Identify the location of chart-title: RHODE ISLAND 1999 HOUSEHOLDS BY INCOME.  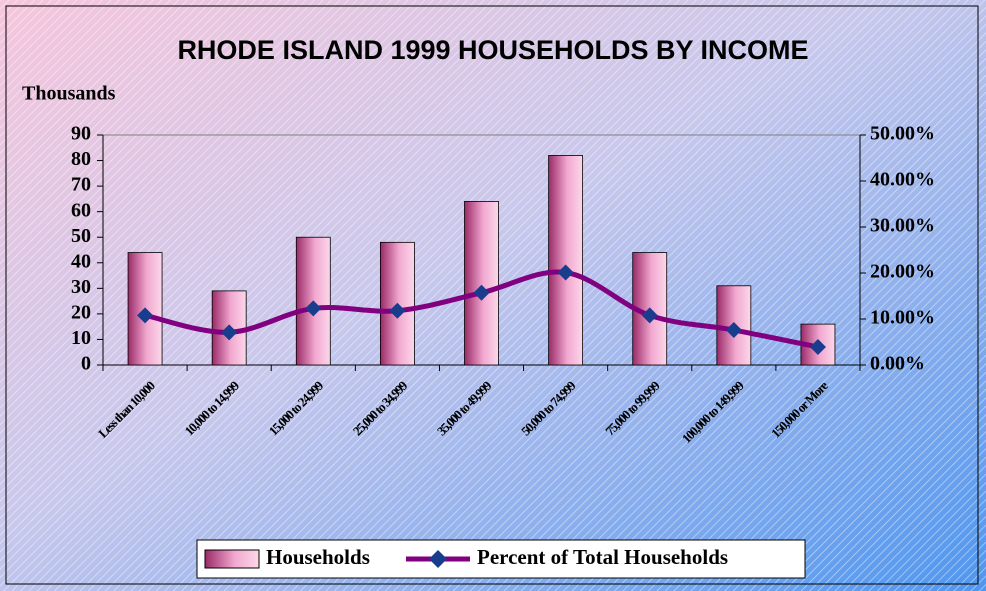
(492, 50).